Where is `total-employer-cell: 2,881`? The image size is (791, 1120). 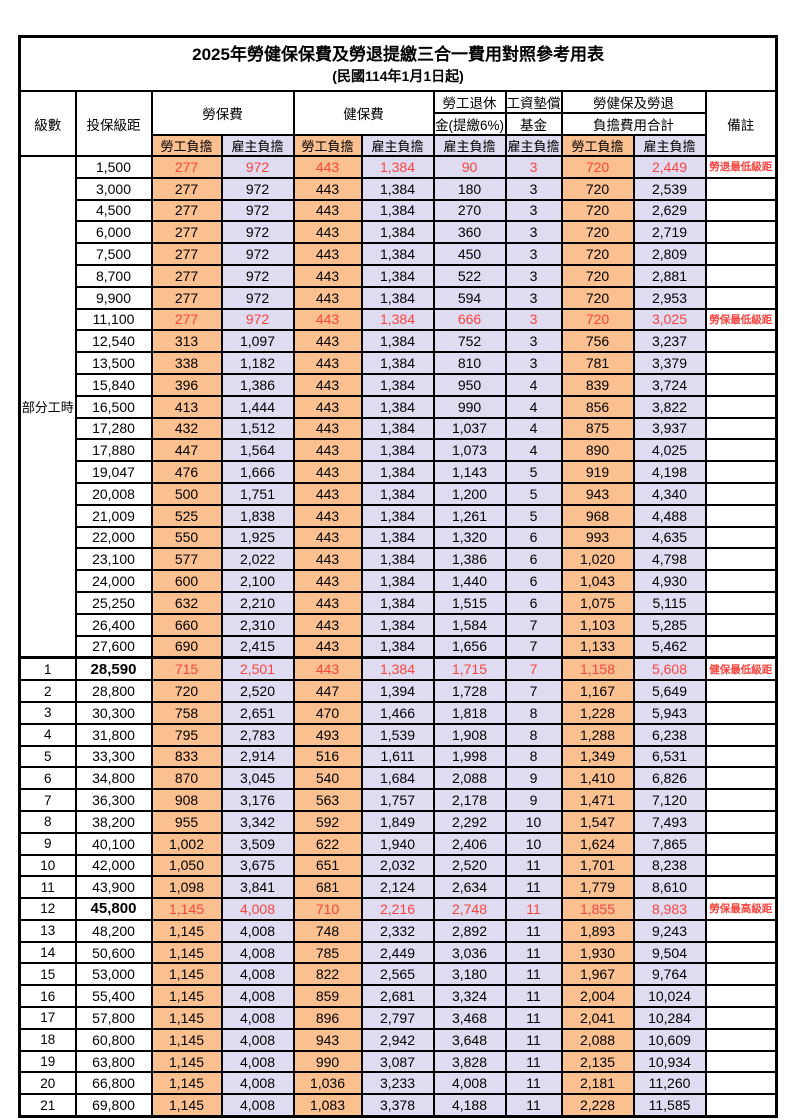
total-employer-cell: 2,881 is located at coordinates (669, 275).